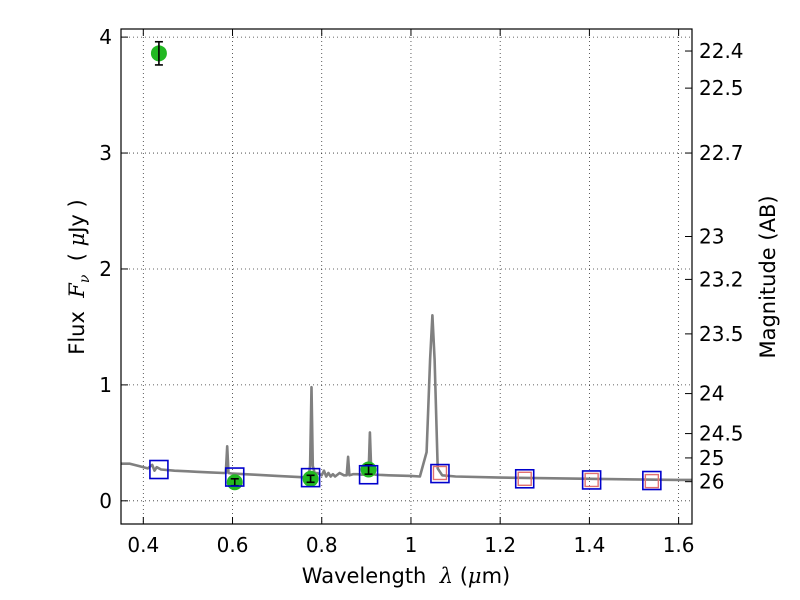  What do you see at coordinates (411, 545) in the screenshot?
I see `x-tick-label: 1` at bounding box center [411, 545].